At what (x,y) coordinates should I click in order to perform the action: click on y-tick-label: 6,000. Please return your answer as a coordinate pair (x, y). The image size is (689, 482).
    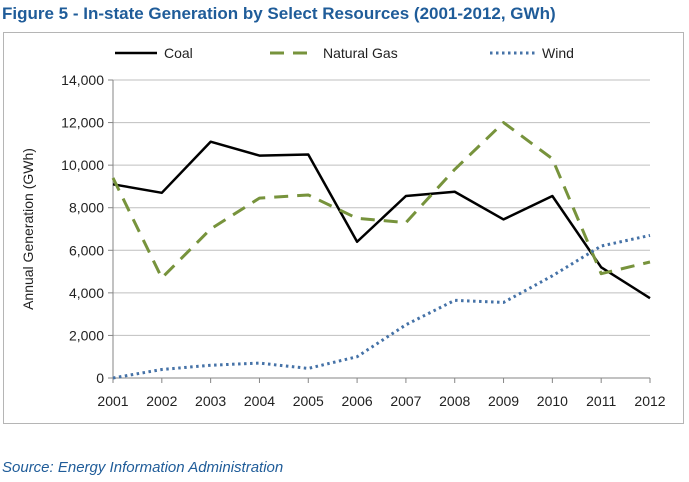
    Looking at the image, I should click on (86, 250).